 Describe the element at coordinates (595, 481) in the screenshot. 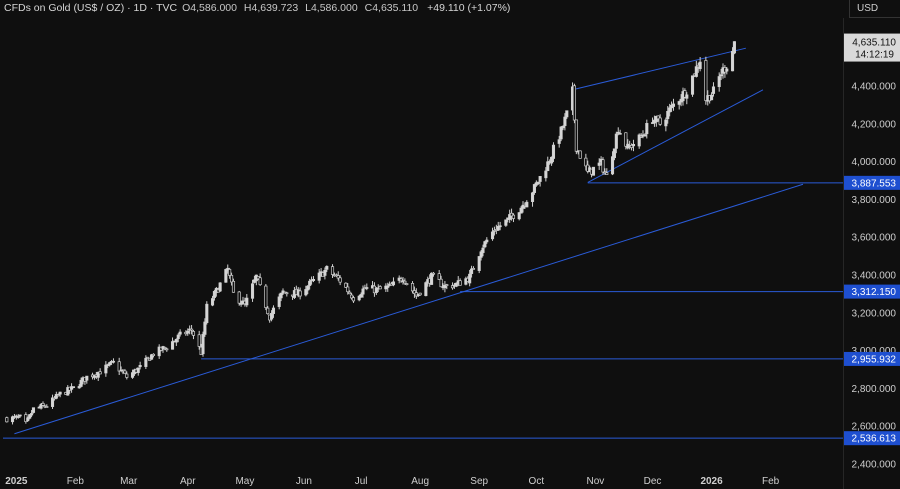

I see `x-tick-label: Nov` at that location.